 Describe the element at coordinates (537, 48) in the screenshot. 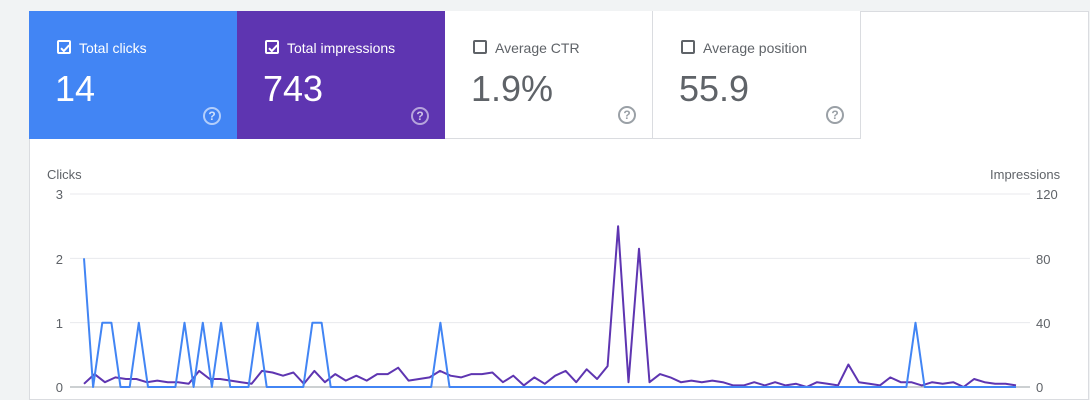

I see `card-label: Average CTR` at that location.